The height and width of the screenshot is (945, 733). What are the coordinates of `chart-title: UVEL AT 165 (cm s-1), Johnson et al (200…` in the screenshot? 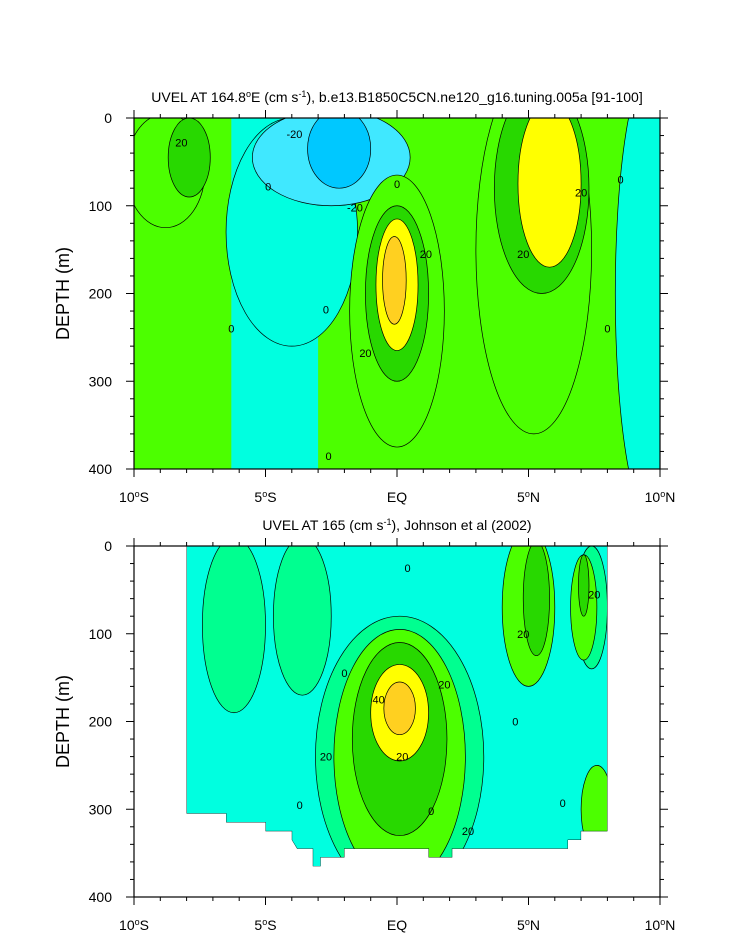 It's located at (396, 525).